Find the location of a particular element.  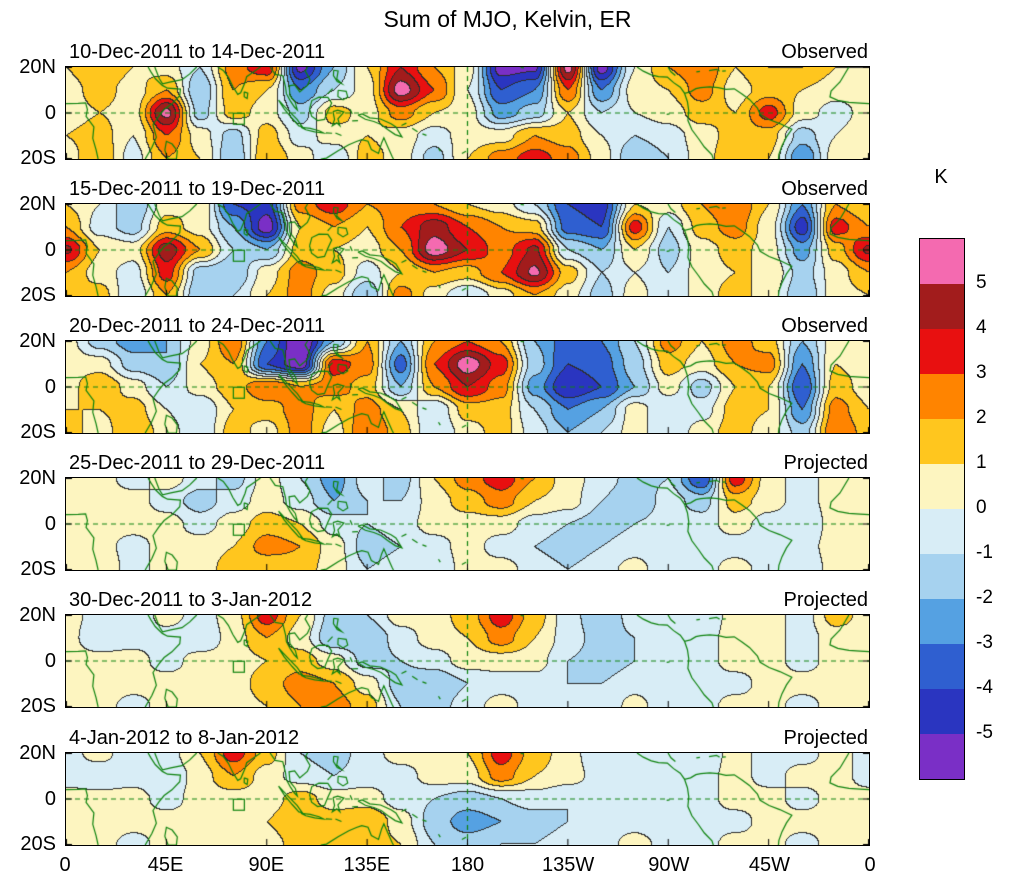

panel-4-plot: 20N 0 20S is located at coordinates (444, 523).